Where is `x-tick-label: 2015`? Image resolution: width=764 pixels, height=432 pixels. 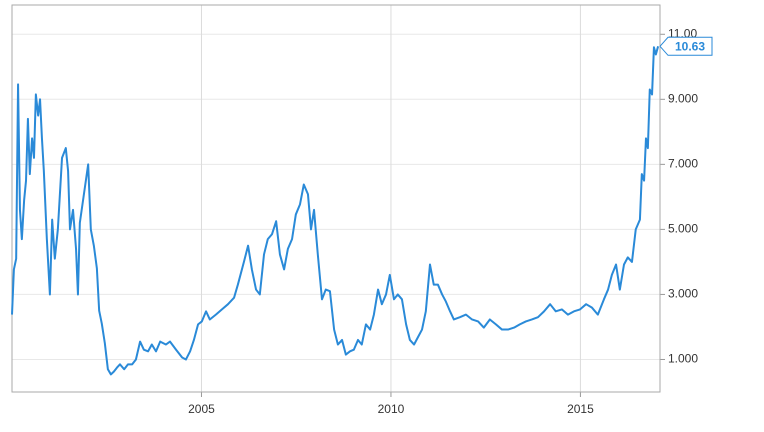
x-tick-label: 2015 is located at coordinates (580, 409).